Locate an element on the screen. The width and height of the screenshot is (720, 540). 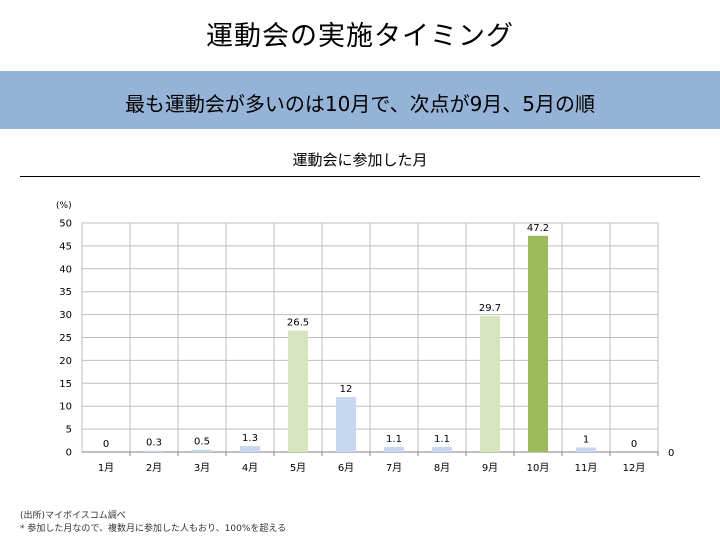
y-tick-label: 5 is located at coordinates (69, 430).